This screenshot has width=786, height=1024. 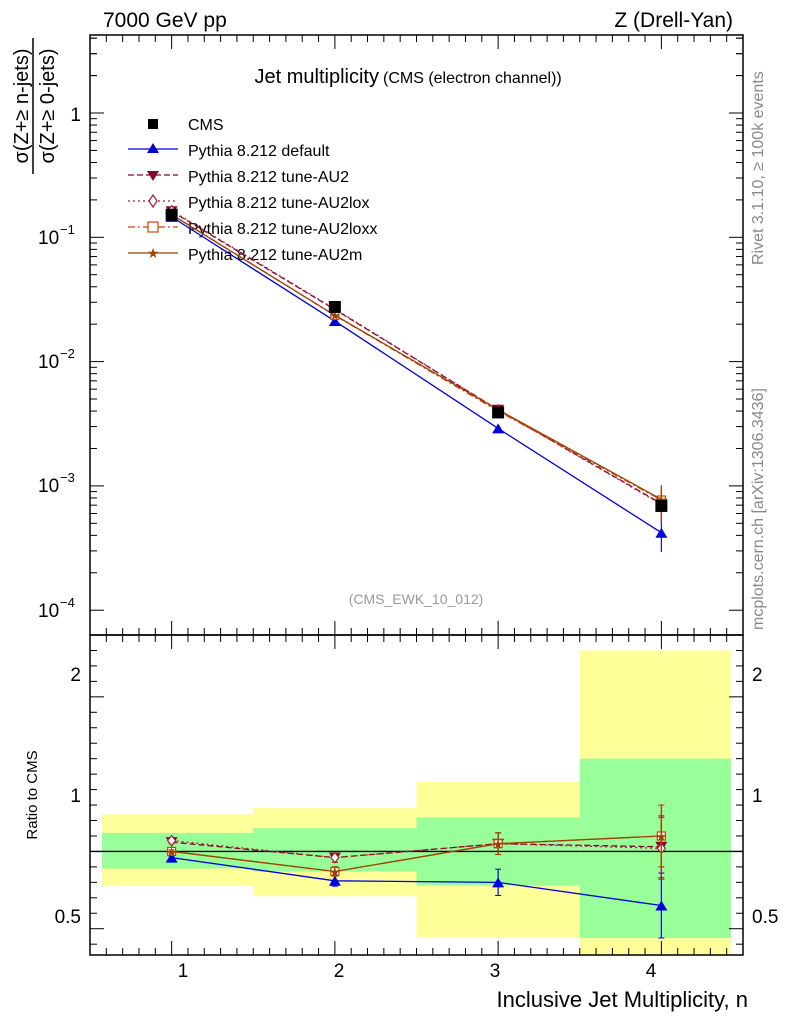 I want to click on legend-entry-au2loxx: Pythia 8.212 tune-AU2loxx, so click(x=252, y=229).